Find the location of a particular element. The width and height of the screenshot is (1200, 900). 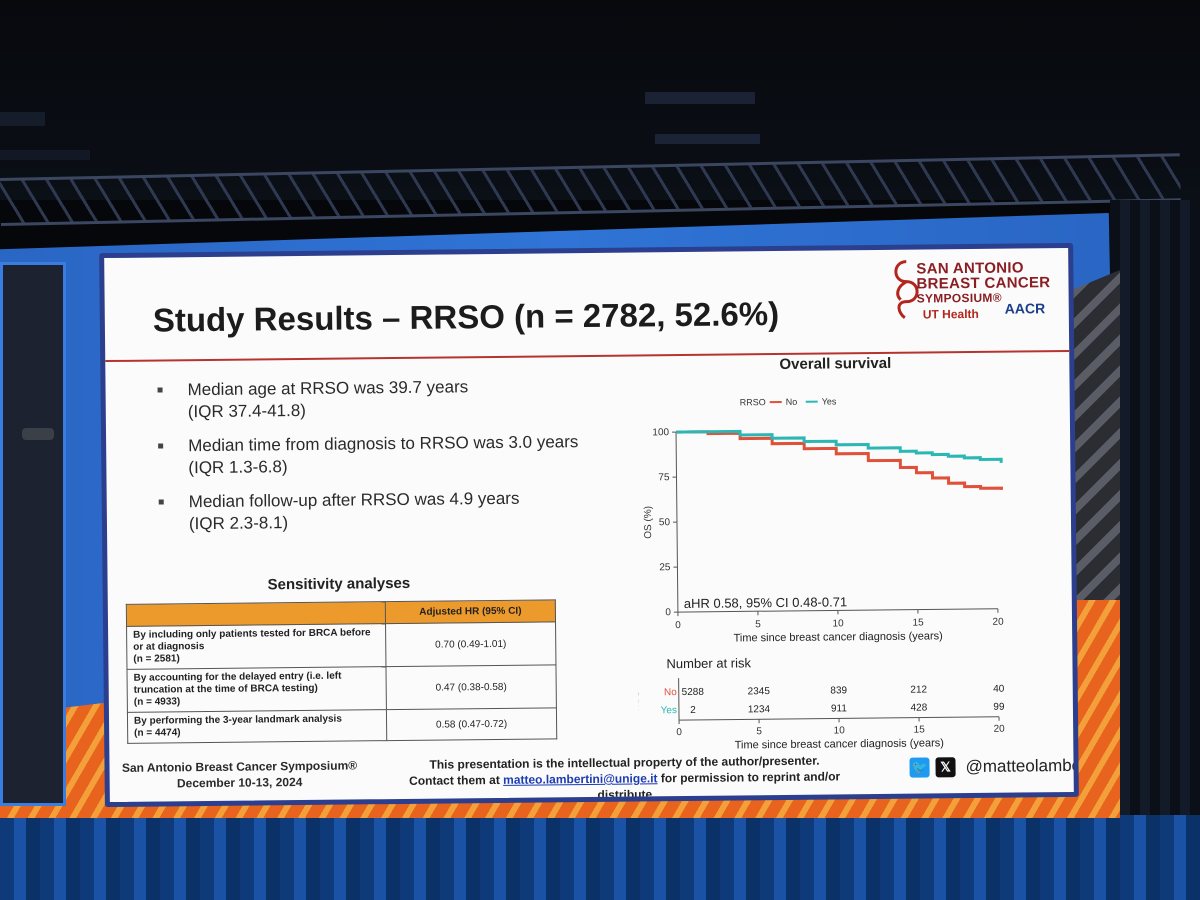

sensitivity-title: Sensitivity analyses is located at coordinates (339, 584).